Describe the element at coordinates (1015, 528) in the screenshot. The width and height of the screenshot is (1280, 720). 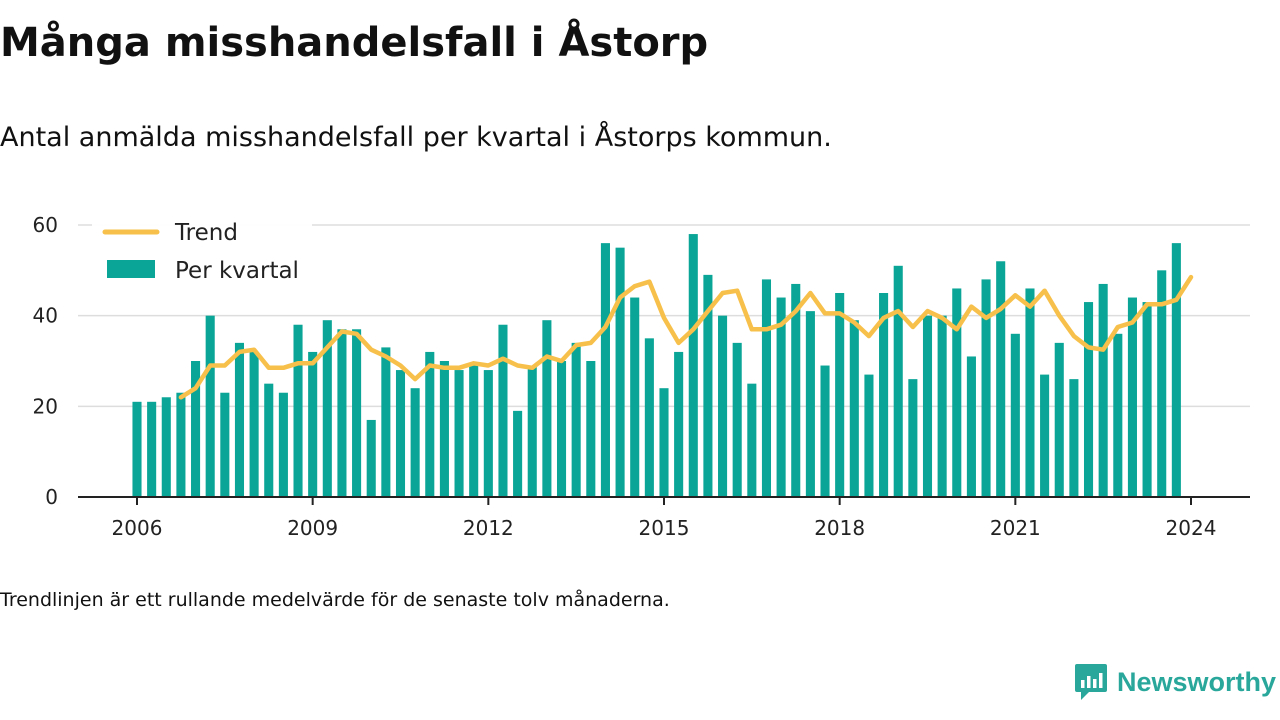
I see `x-tick-label: 2021` at that location.